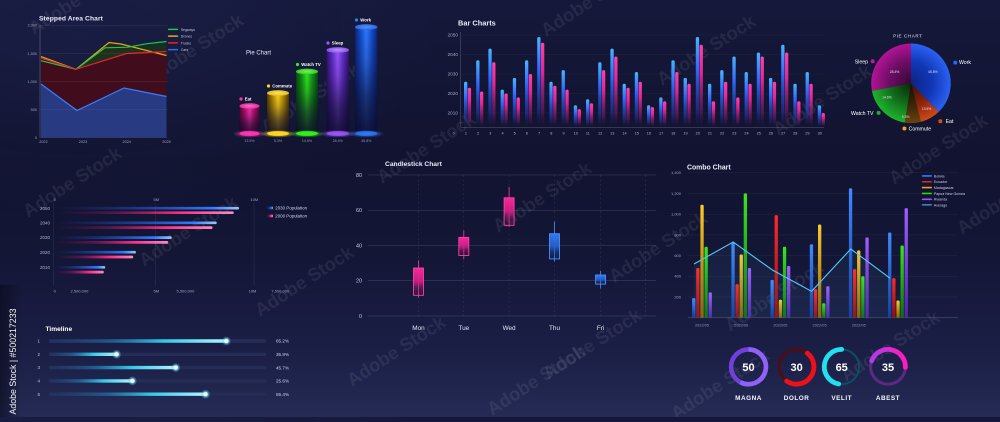  I want to click on svg-text: 26, so click(771, 134).